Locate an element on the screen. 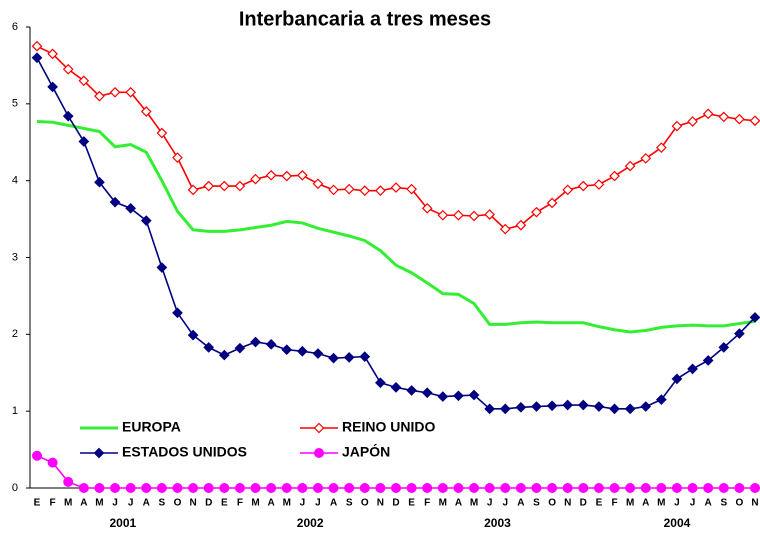  x-tick-label: F is located at coordinates (614, 503).